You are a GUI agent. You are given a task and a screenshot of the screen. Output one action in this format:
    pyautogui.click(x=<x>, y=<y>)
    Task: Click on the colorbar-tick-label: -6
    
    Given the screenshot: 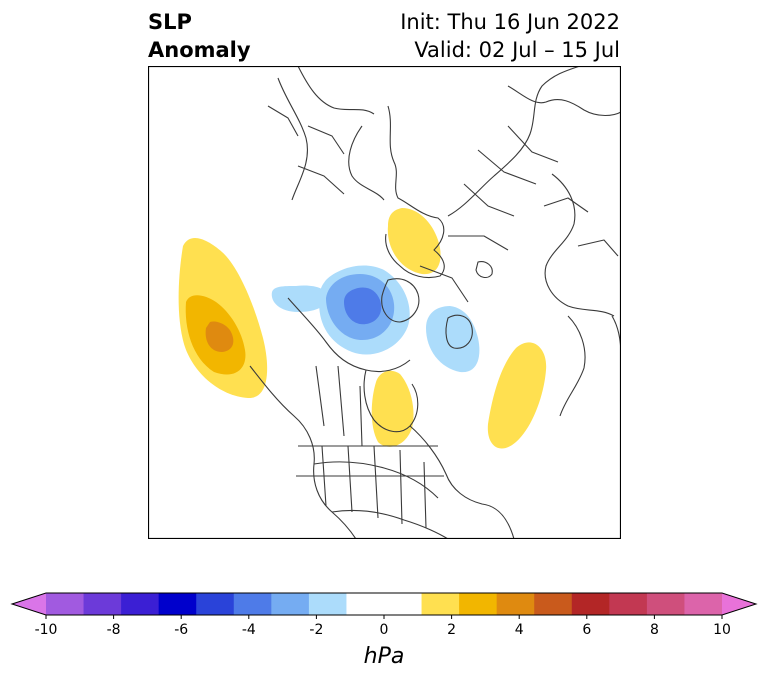 What is the action you would take?
    pyautogui.click(x=181, y=628)
    